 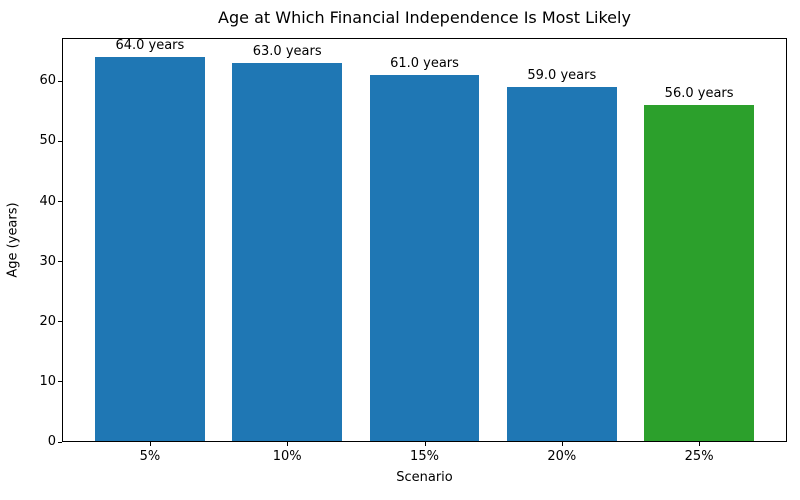 I want to click on x-axis-label: Scenario, so click(x=424, y=477).